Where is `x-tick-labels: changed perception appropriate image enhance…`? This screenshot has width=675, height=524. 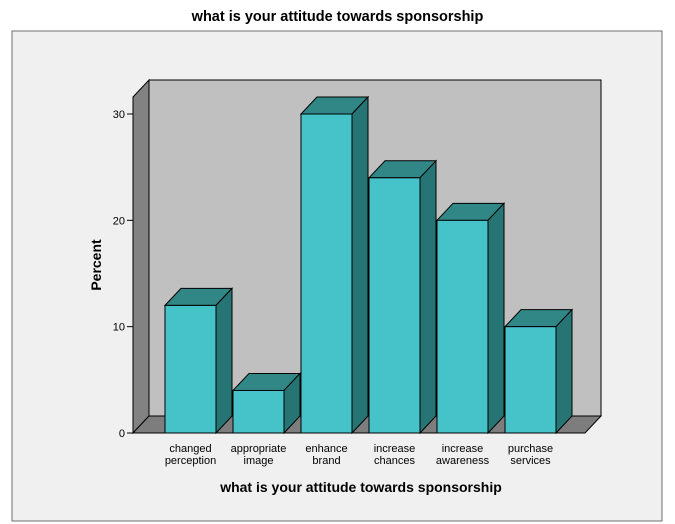 x-tick-labels: changed perception appropriate image enhance… is located at coordinates (359, 455).